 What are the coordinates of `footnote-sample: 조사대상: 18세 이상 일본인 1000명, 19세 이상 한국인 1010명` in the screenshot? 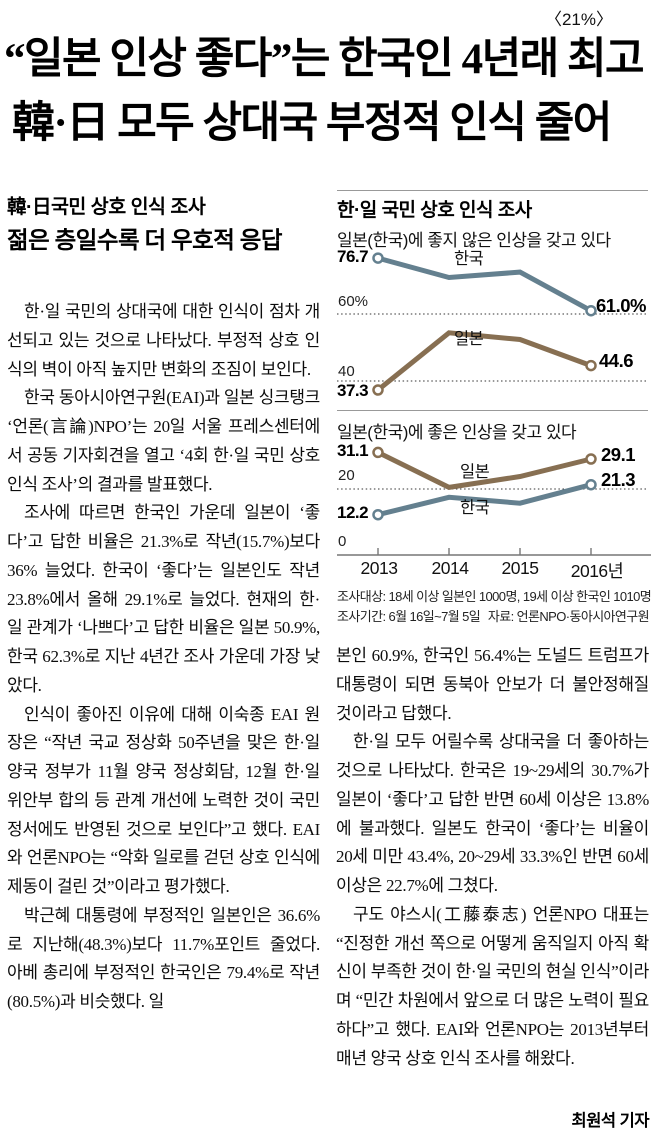 It's located at (494, 596).